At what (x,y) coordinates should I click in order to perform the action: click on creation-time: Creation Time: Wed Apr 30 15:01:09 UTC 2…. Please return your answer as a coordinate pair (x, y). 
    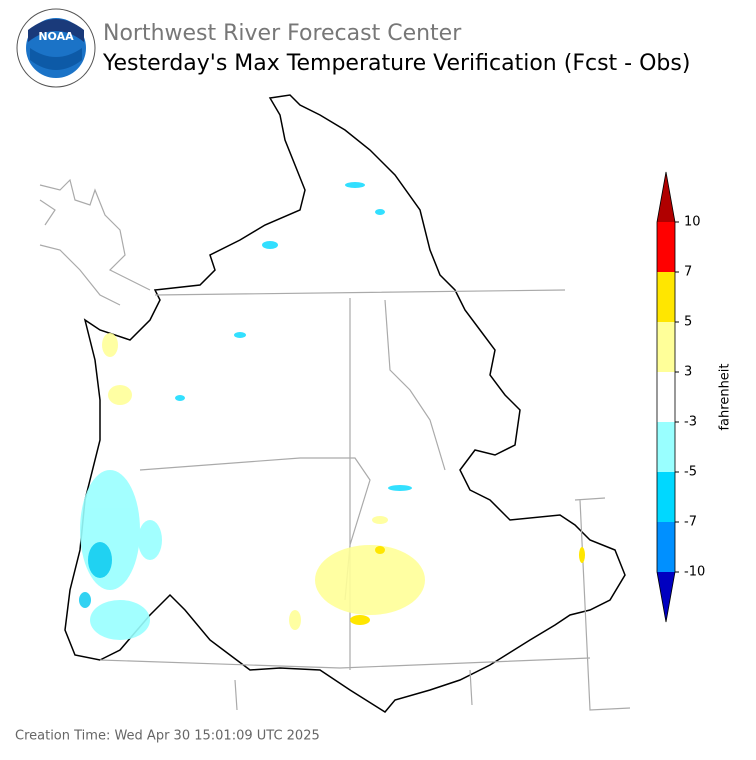
    Looking at the image, I should click on (167, 736).